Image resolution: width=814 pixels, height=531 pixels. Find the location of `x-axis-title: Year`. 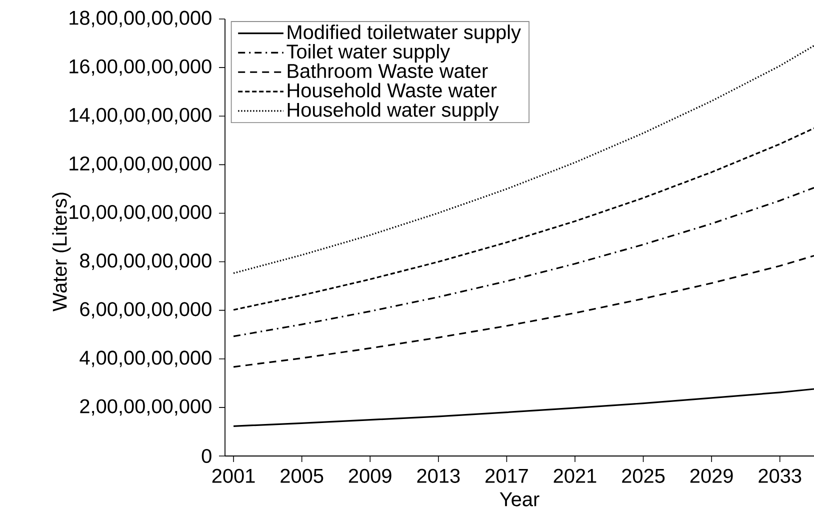

x-axis-title: Year is located at coordinates (520, 499).